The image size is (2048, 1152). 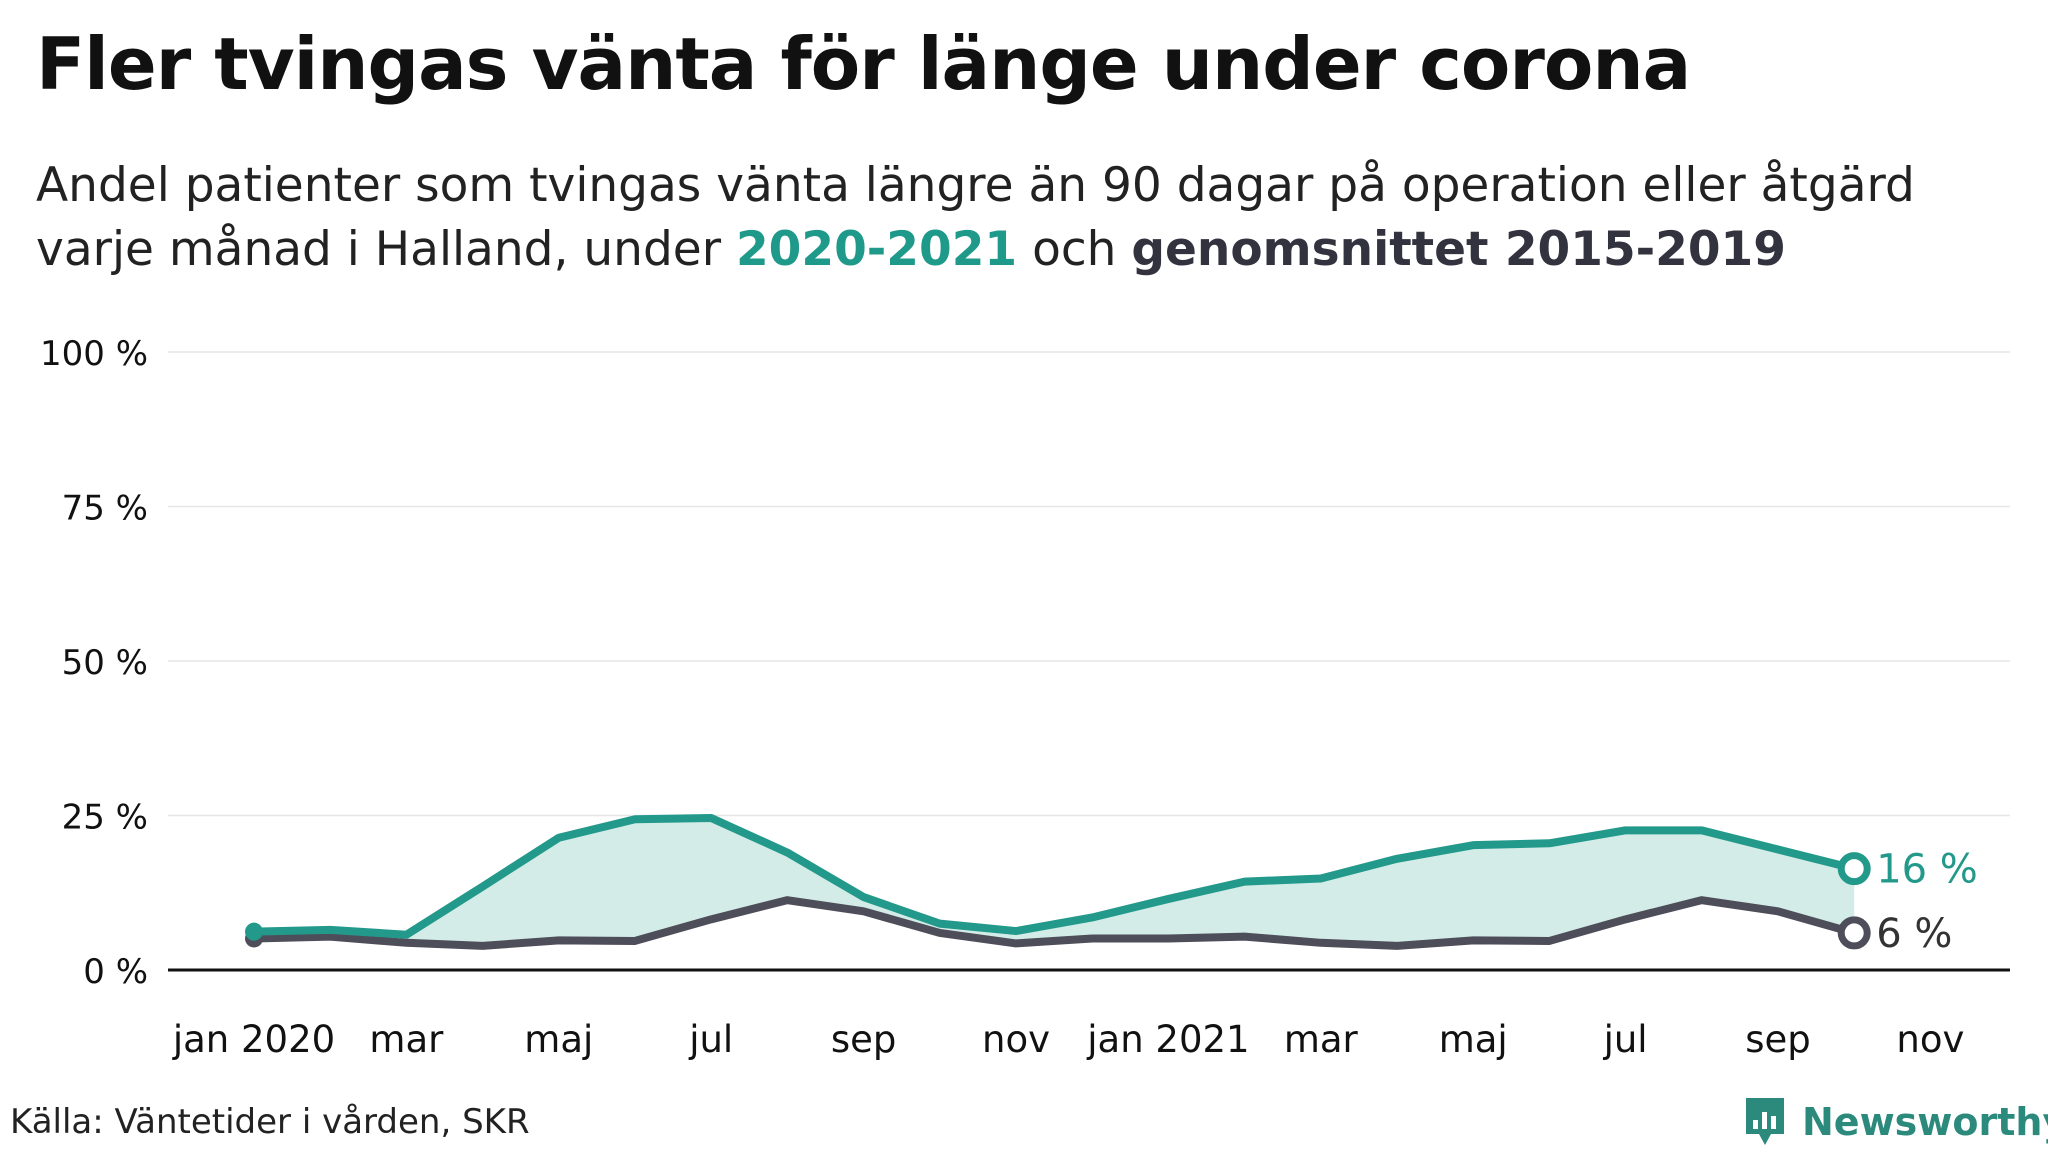 I want to click on y-tick-label: 50 %, so click(x=105, y=663).